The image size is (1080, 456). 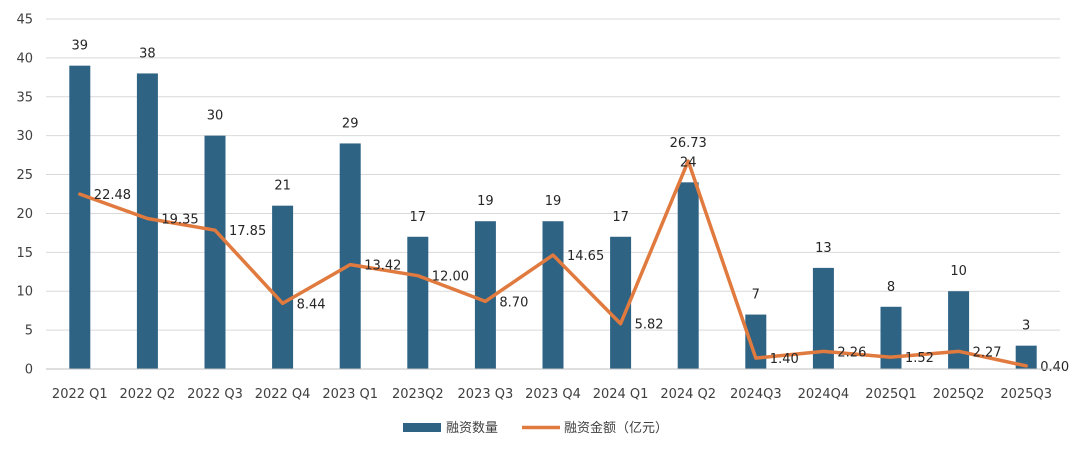 What do you see at coordinates (24, 253) in the screenshot?
I see `y-tick-label: 15` at bounding box center [24, 253].